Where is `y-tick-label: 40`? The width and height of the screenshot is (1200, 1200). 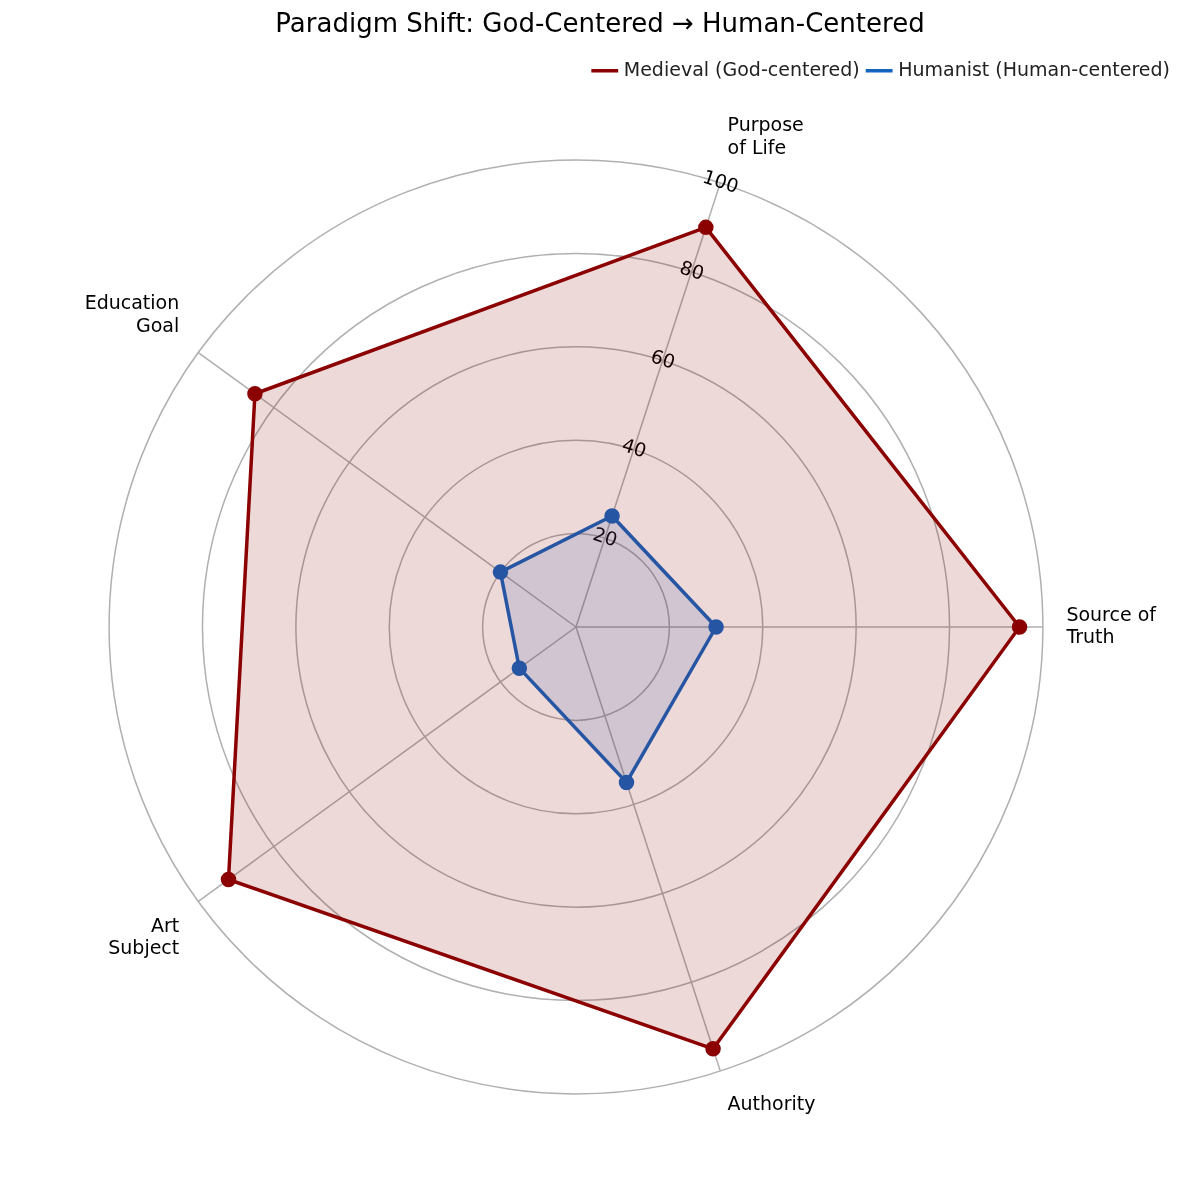 y-tick-label: 40 is located at coordinates (634, 447).